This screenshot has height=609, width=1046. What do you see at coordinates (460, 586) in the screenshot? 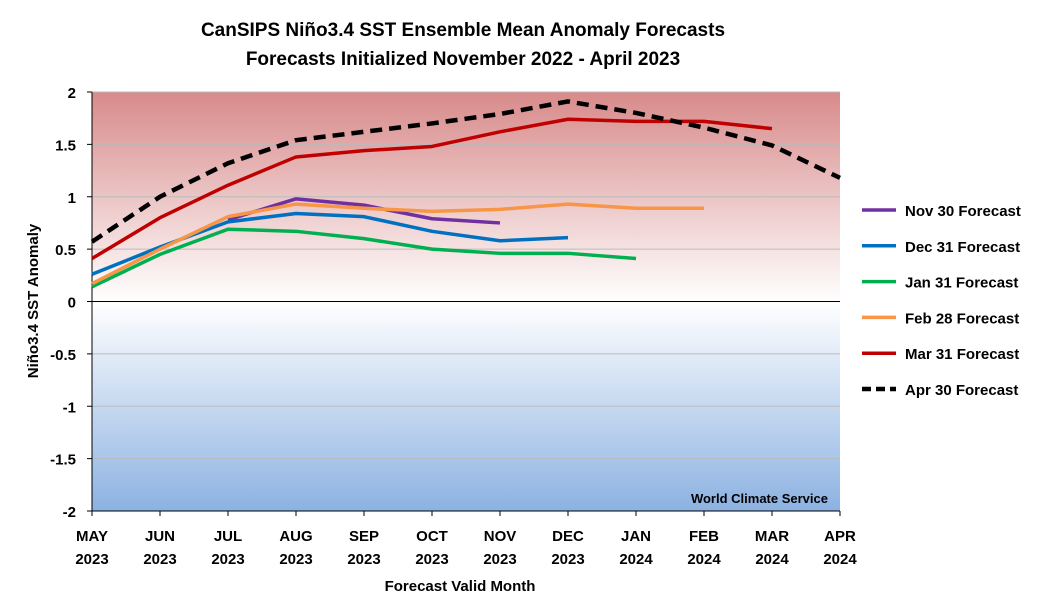
I see `x-axis-label: Forecast Valid Month` at bounding box center [460, 586].